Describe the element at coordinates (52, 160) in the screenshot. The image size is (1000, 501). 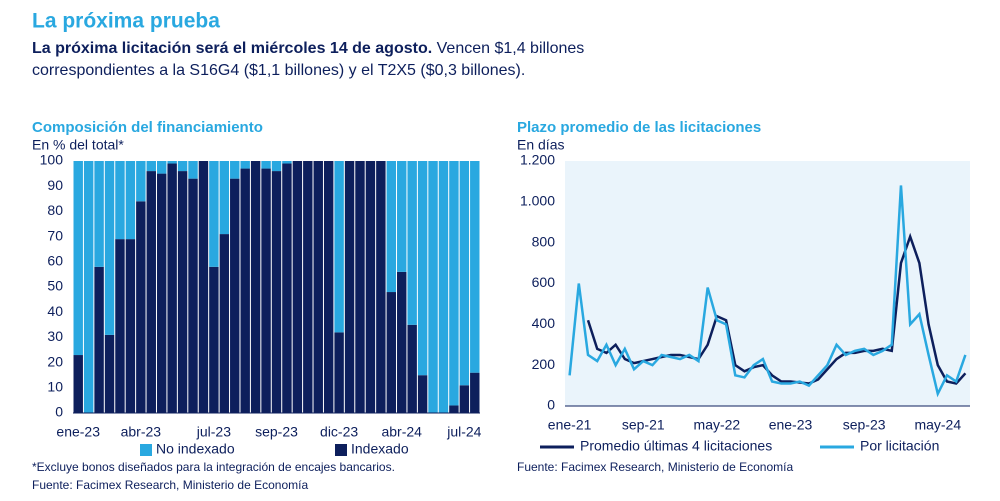
I see `y-tick-label: 100` at that location.